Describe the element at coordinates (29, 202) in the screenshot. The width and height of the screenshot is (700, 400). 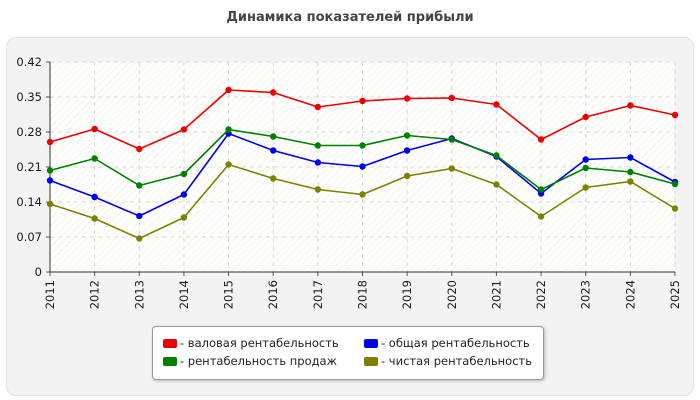
I see `y-tick-label: 0.14` at that location.